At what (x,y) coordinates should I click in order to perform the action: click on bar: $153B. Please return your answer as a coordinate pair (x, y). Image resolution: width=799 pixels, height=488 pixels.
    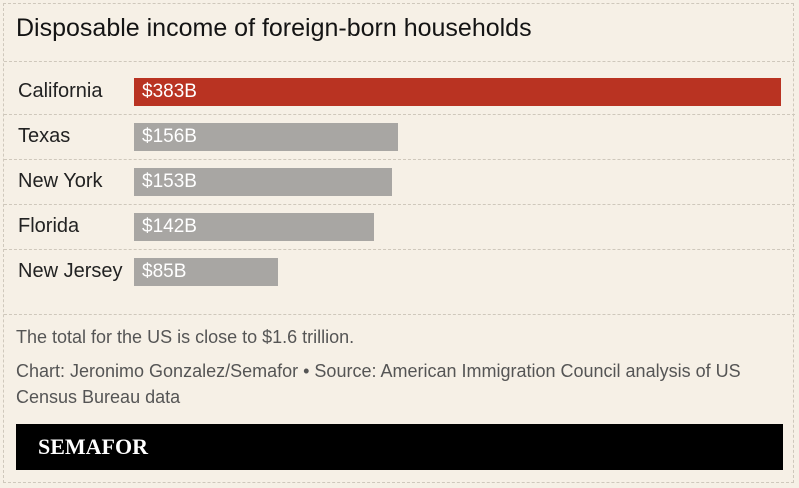
    Looking at the image, I should click on (263, 182).